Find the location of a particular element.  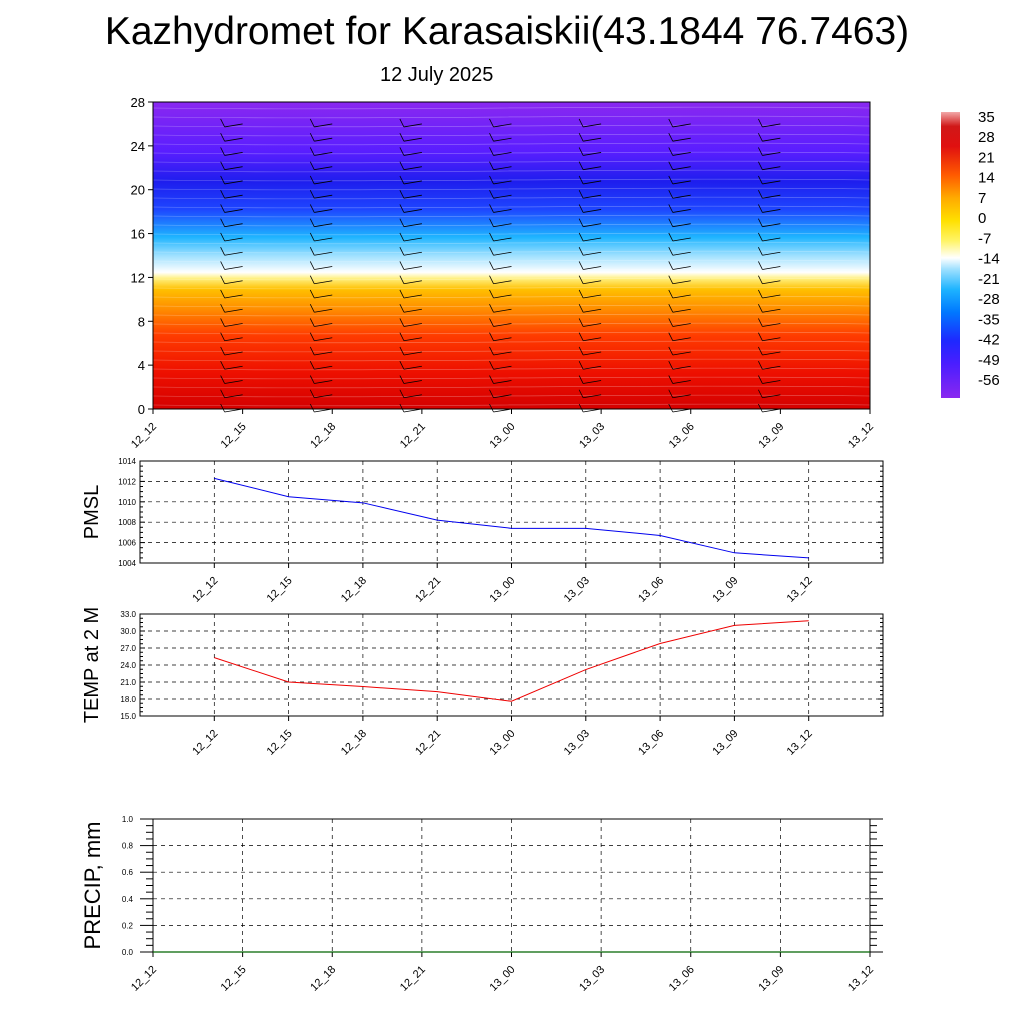

colorbar is located at coordinates (950, 255).